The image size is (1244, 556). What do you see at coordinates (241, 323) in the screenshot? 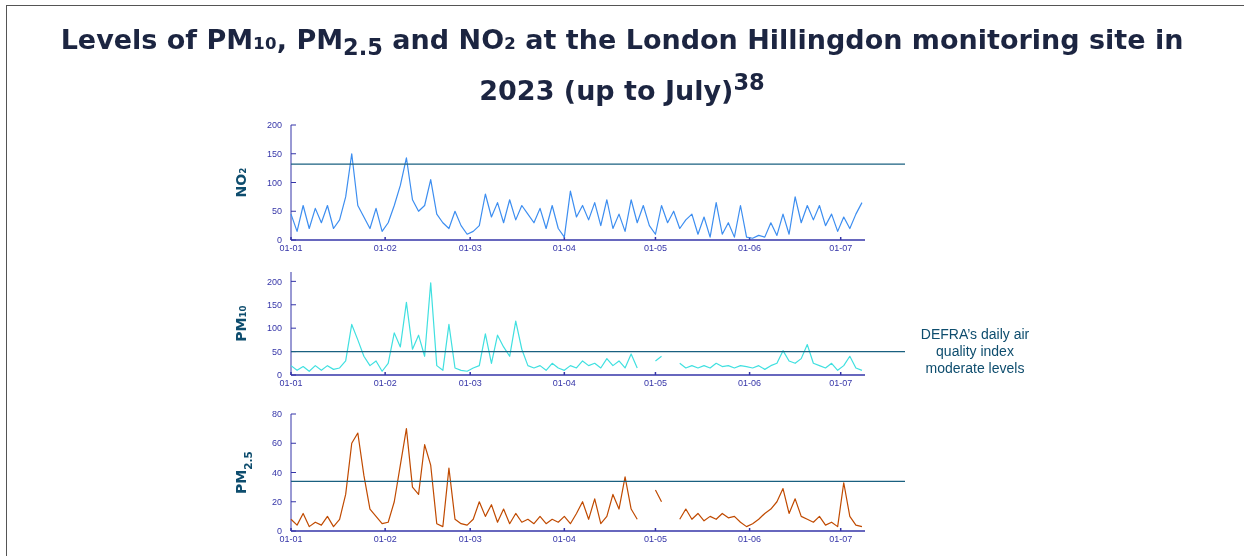
I see `y-axis-title: PM₁₀` at bounding box center [241, 323].